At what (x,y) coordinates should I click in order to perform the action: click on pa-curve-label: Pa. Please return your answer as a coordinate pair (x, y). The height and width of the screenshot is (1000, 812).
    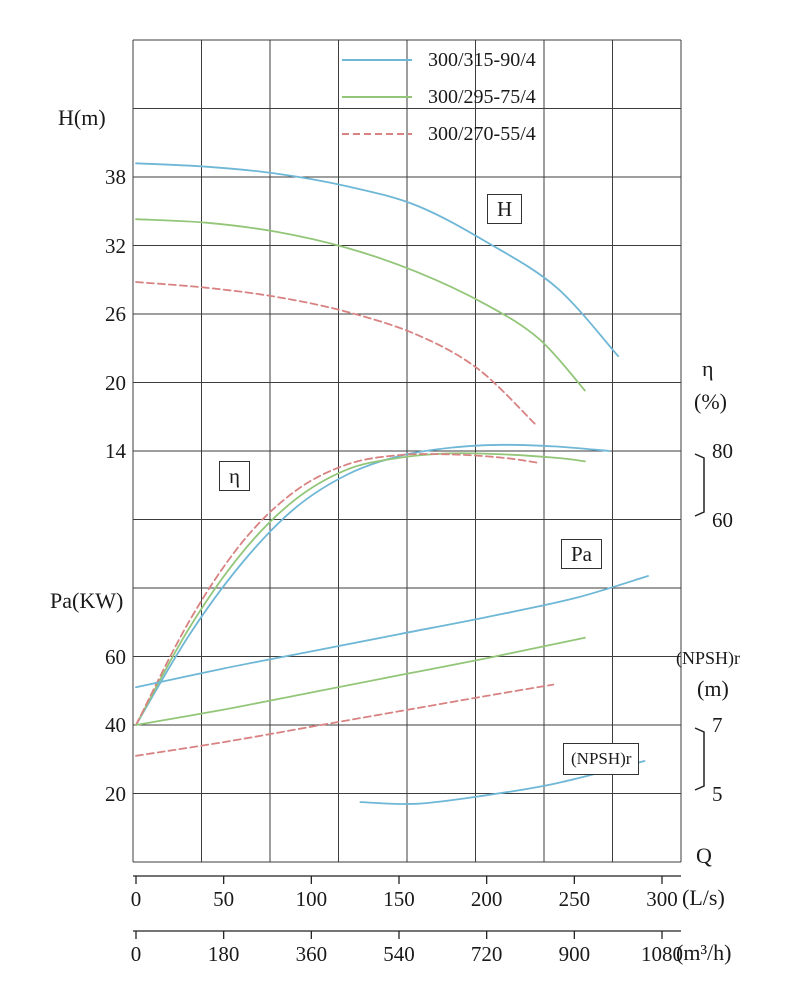
    Looking at the image, I should click on (581, 554).